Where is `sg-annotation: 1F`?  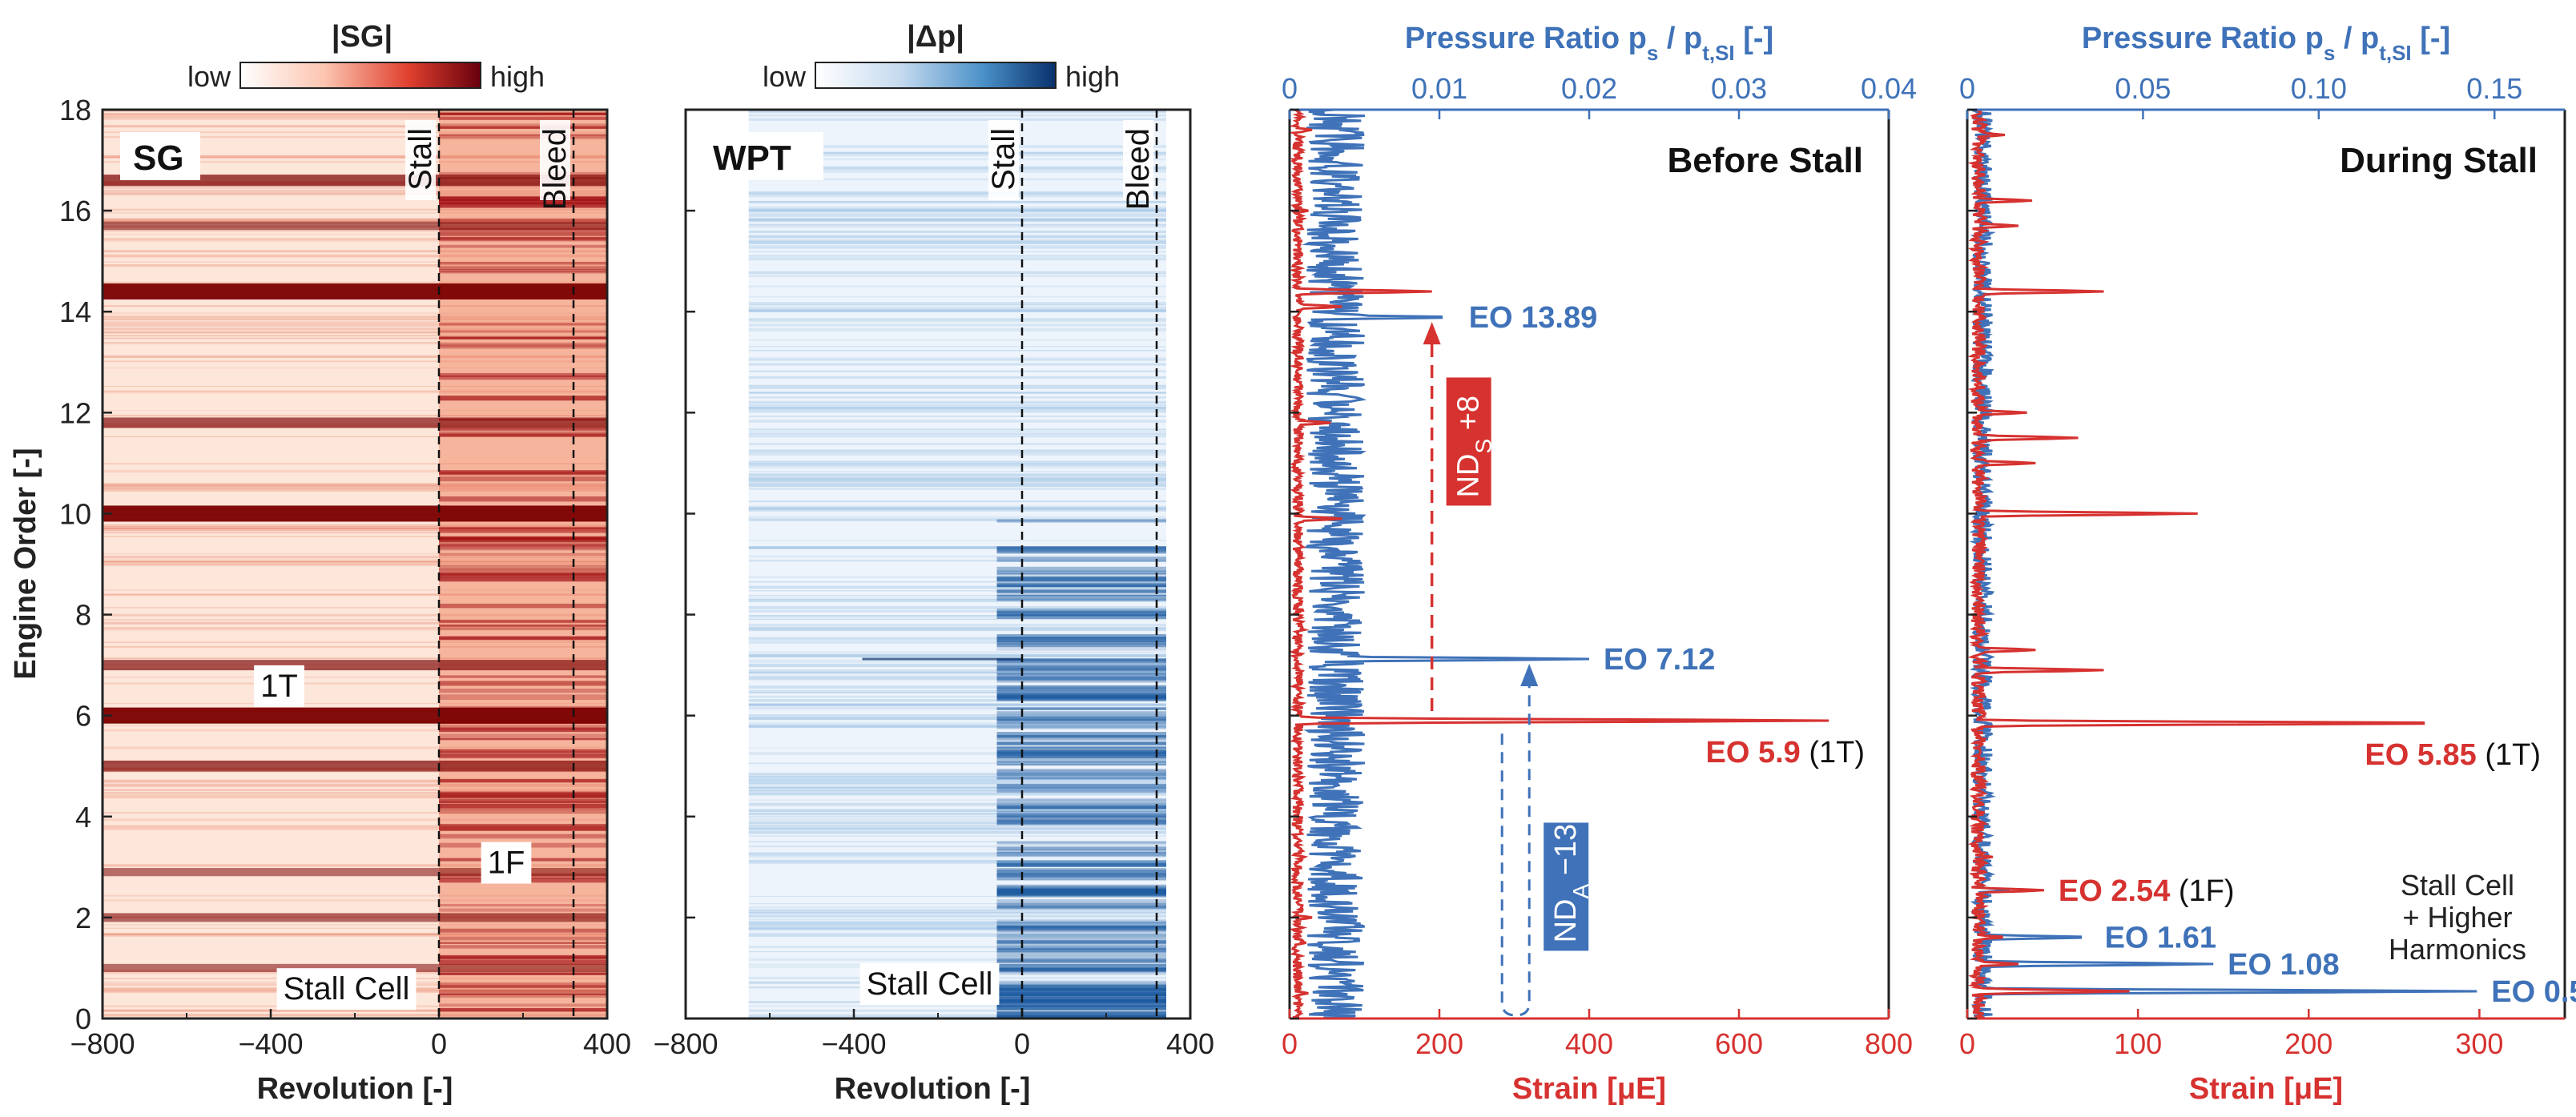
sg-annotation: 1F is located at coordinates (507, 864).